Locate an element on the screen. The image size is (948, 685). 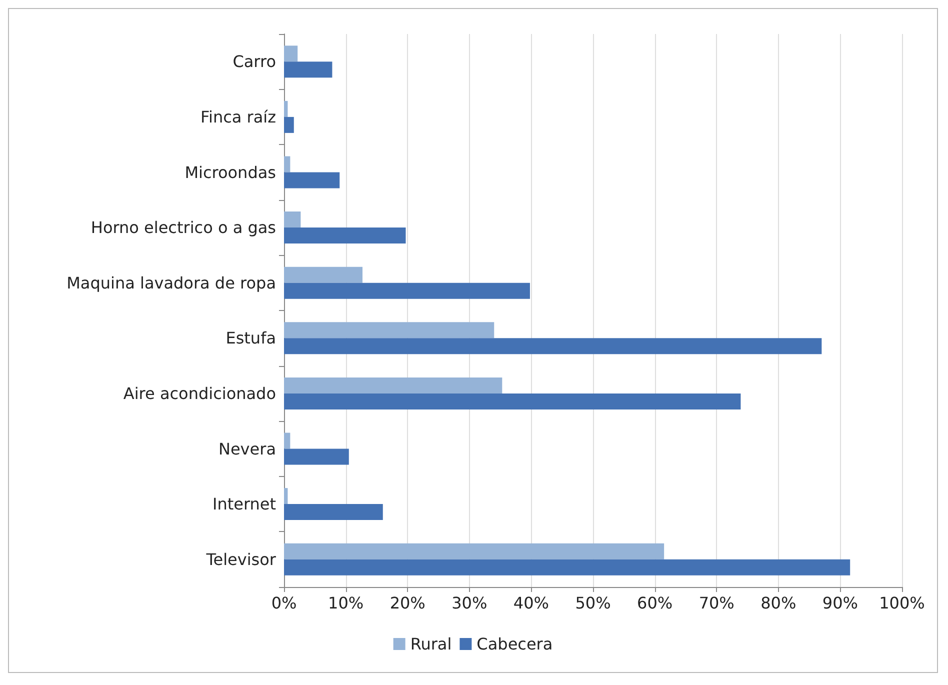
x-tick-label: 70% is located at coordinates (716, 603).